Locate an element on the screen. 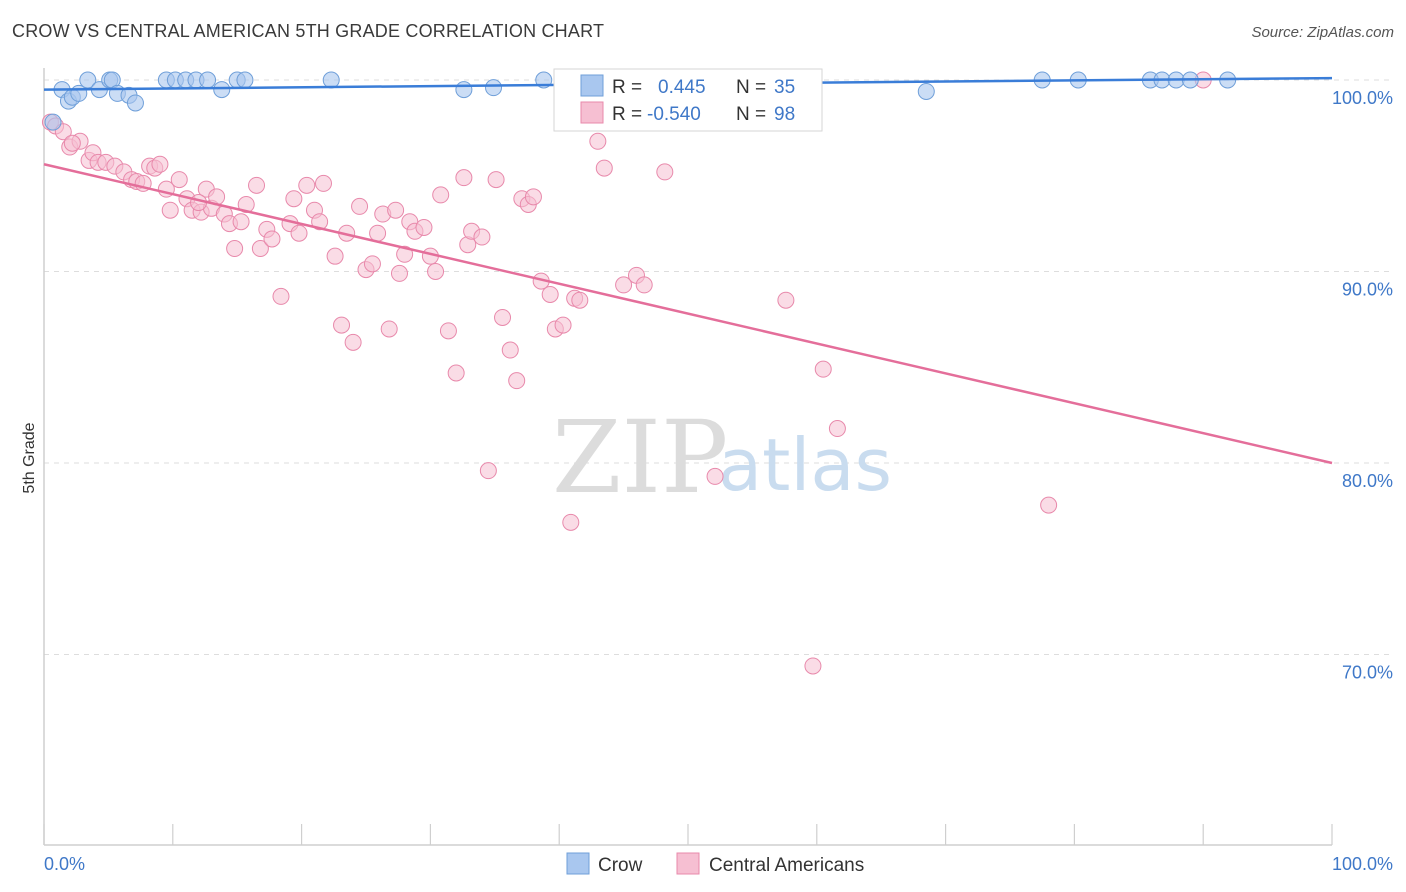 Image resolution: width=1406 pixels, height=892 pixels. bottom-legend-ca-swatch is located at coordinates (688, 863).